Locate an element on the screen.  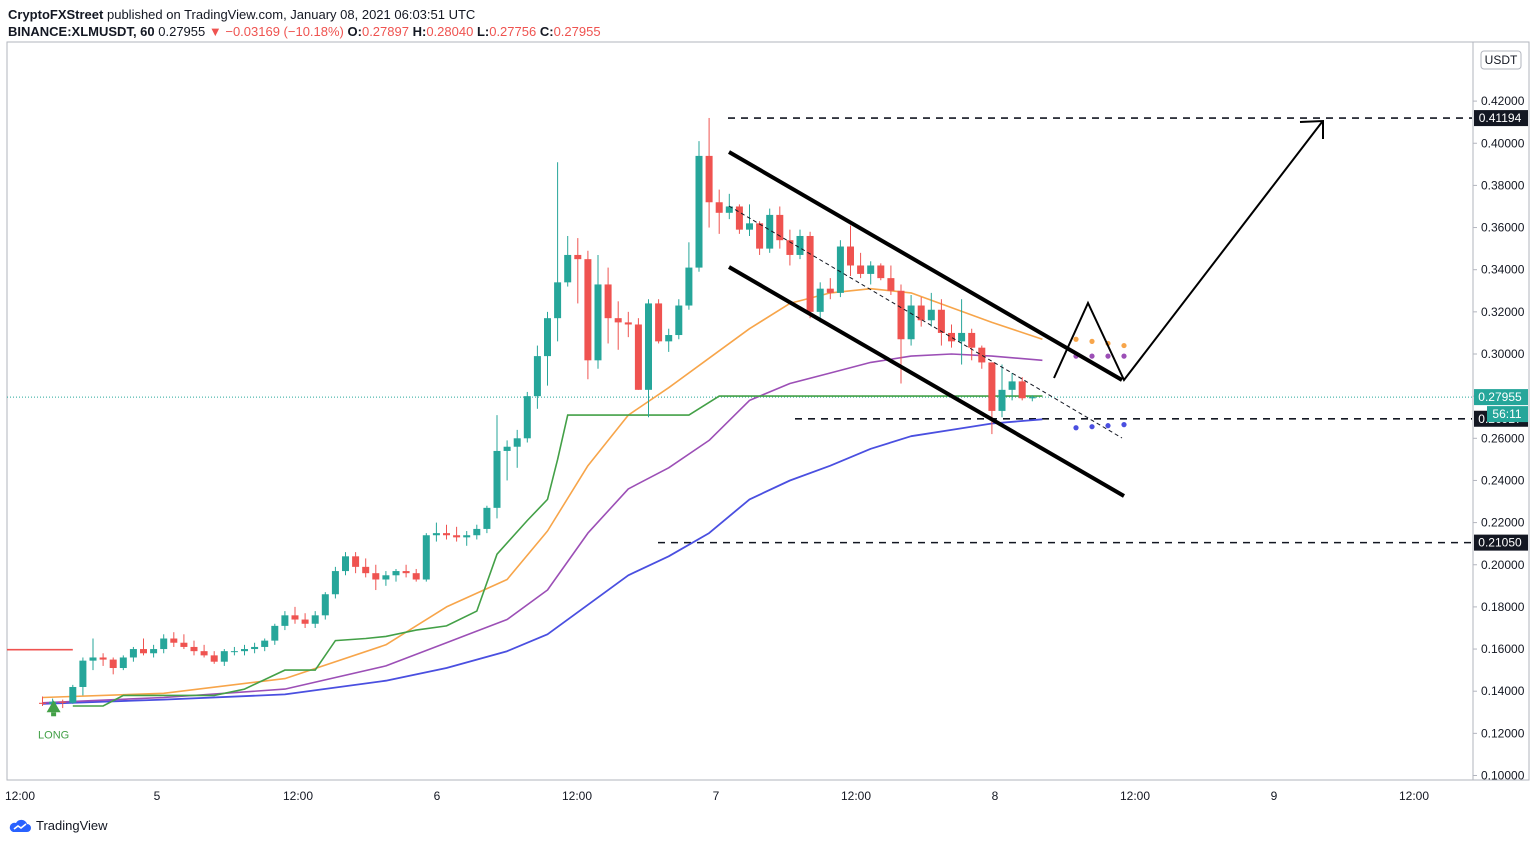
y-tick-label: 0.40000 is located at coordinates (1503, 143).